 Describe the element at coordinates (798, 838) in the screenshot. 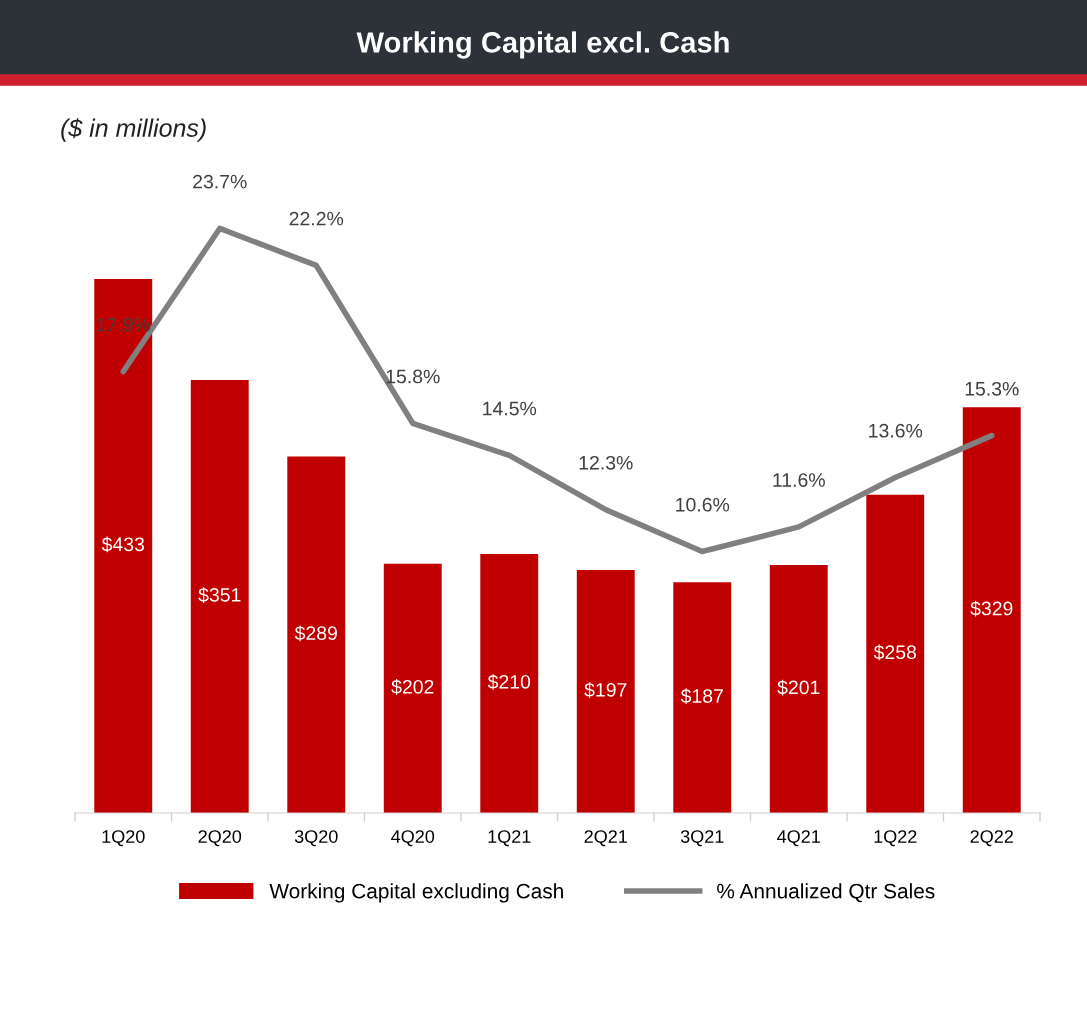

I see `x-tick-label: 4Q21` at that location.